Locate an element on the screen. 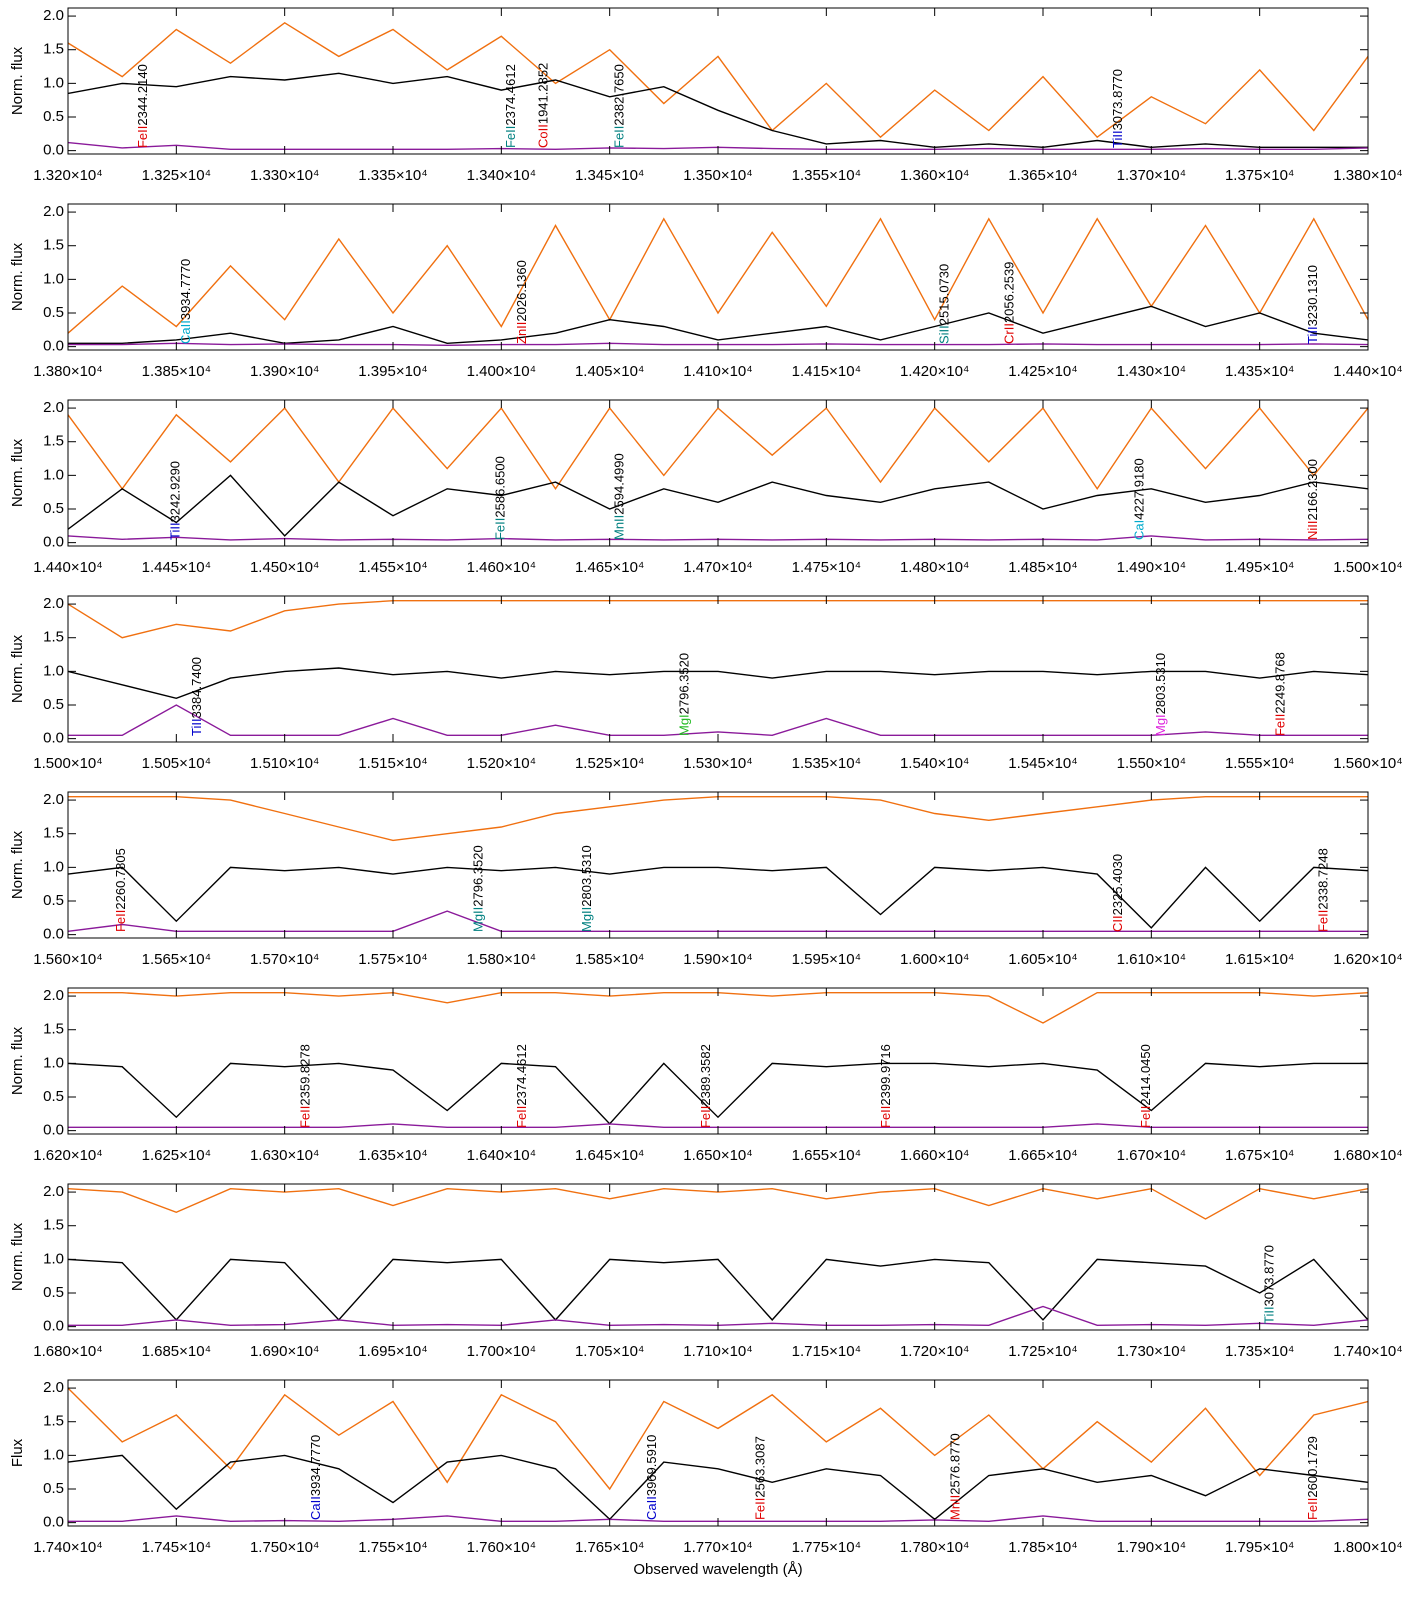  ion-name: MgI is located at coordinates (1161, 725).